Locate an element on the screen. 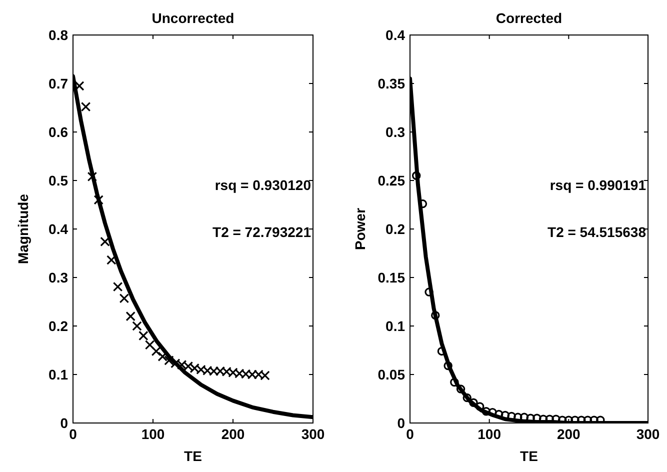 The image size is (667, 472). y-axis-title: Power is located at coordinates (360, 228).